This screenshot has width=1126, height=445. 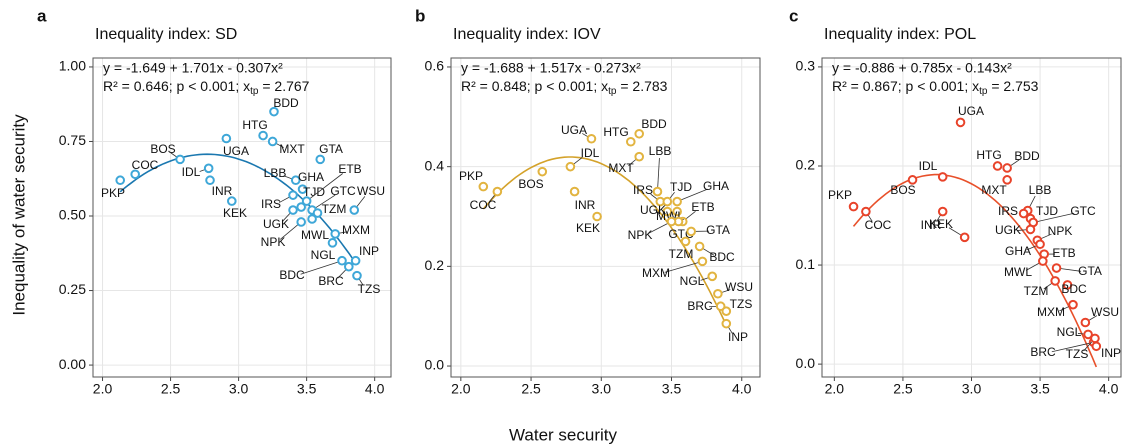 I want to click on point-label: KEK, so click(x=235, y=213).